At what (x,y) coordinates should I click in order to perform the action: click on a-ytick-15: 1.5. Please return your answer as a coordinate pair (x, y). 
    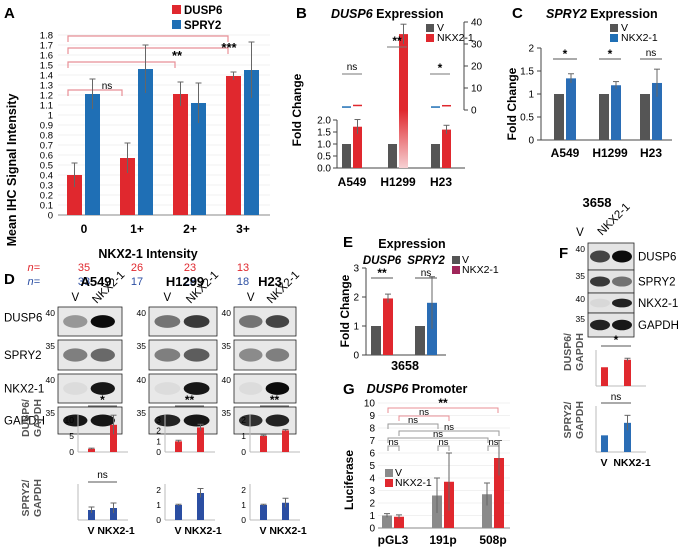
    Looking at the image, I should click on (46, 66).